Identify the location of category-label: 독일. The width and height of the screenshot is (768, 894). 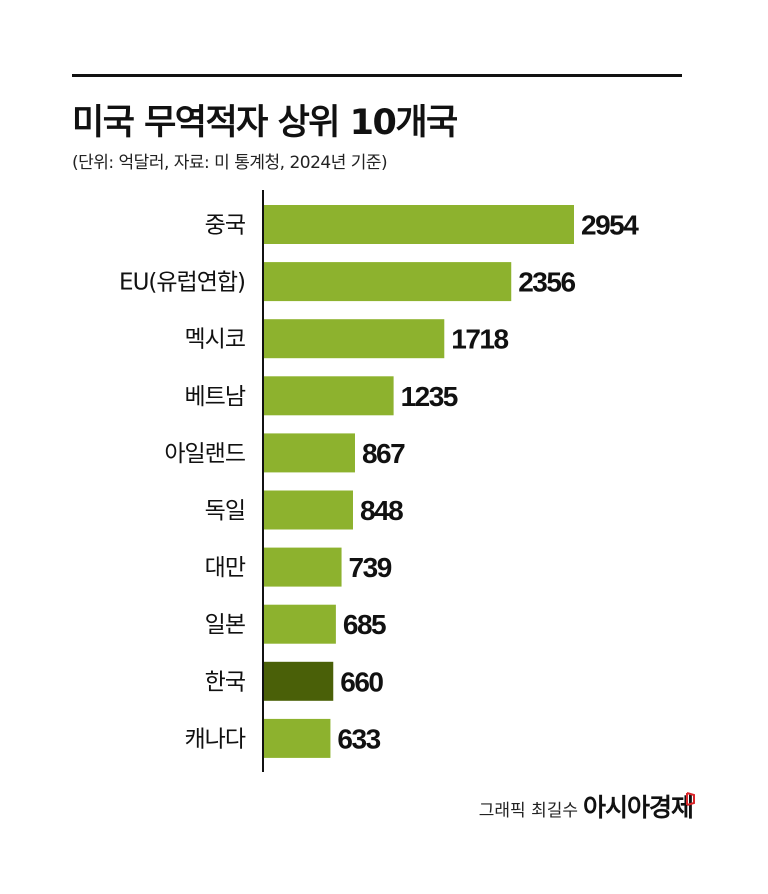
(225, 511).